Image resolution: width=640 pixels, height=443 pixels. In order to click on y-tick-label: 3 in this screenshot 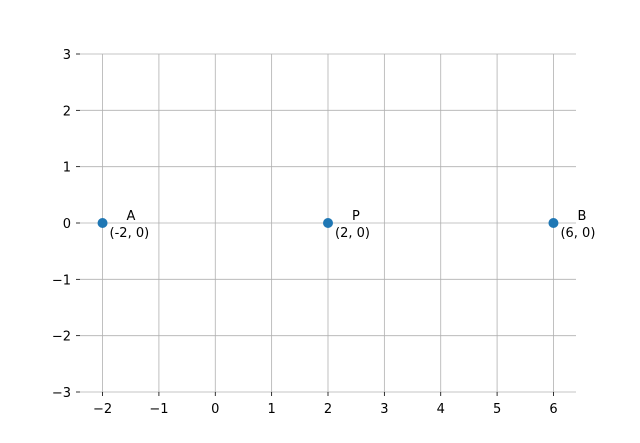, I will do `click(67, 55)`.